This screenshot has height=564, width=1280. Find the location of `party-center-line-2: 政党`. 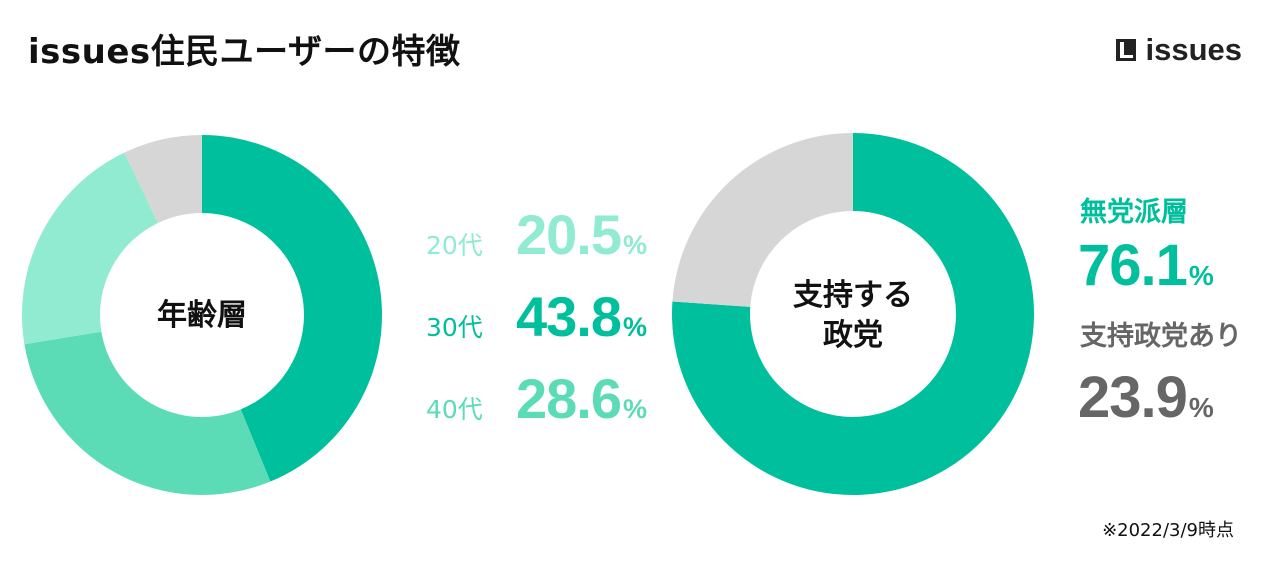

party-center-line-2: 政党 is located at coordinates (853, 335).